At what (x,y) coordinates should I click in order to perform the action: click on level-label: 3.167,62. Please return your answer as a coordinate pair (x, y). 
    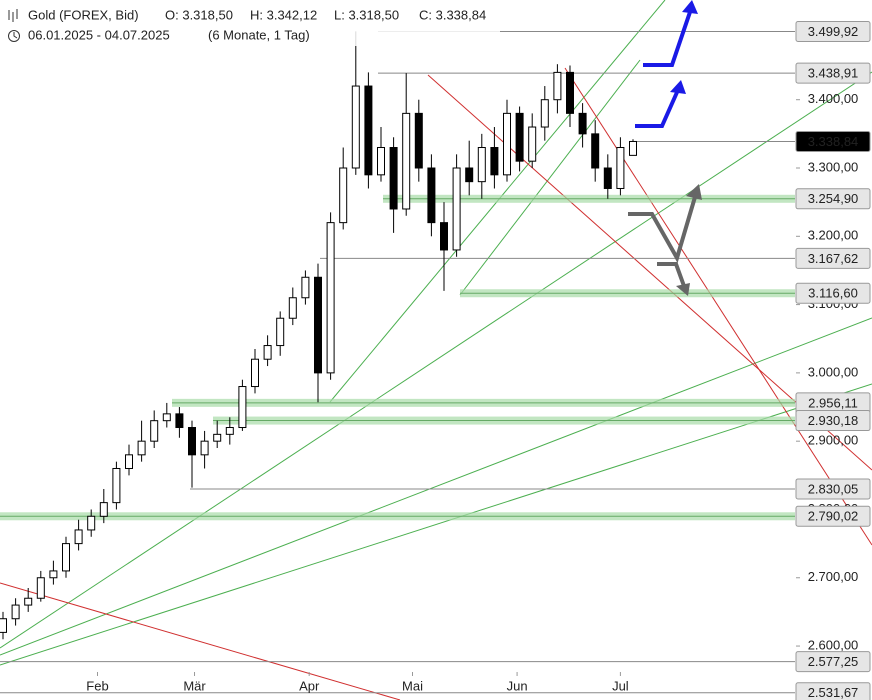
    Looking at the image, I should click on (833, 258).